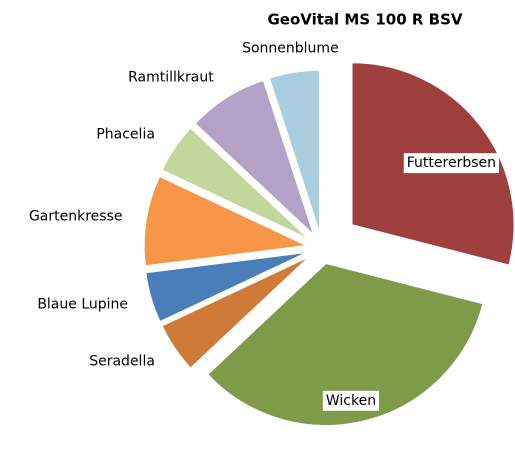 The width and height of the screenshot is (515, 452). What do you see at coordinates (125, 134) in the screenshot?
I see `slice-label: Phacelia` at bounding box center [125, 134].